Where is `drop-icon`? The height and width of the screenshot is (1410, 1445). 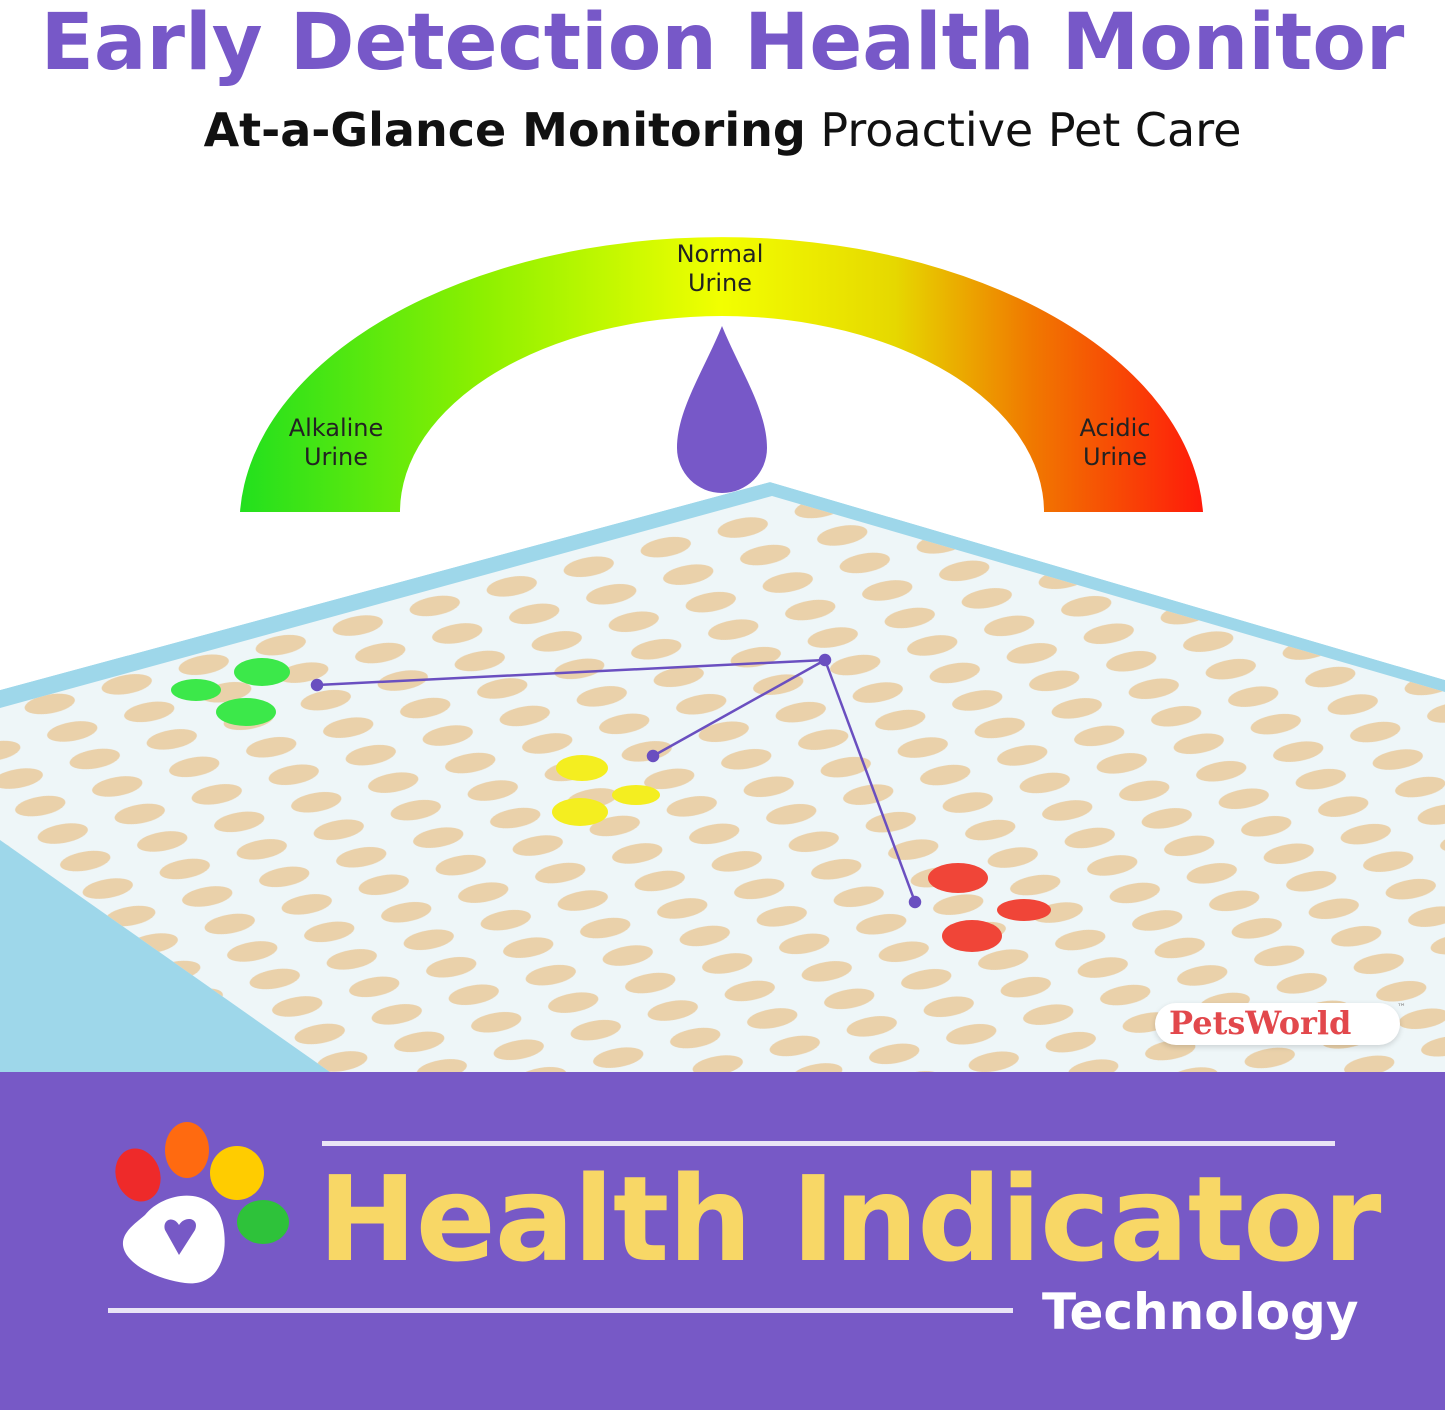 drop-icon is located at coordinates (722, 409).